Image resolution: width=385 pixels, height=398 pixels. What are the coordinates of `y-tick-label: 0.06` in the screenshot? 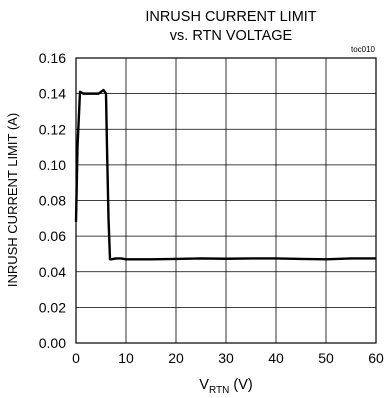 It's located at (52, 236).